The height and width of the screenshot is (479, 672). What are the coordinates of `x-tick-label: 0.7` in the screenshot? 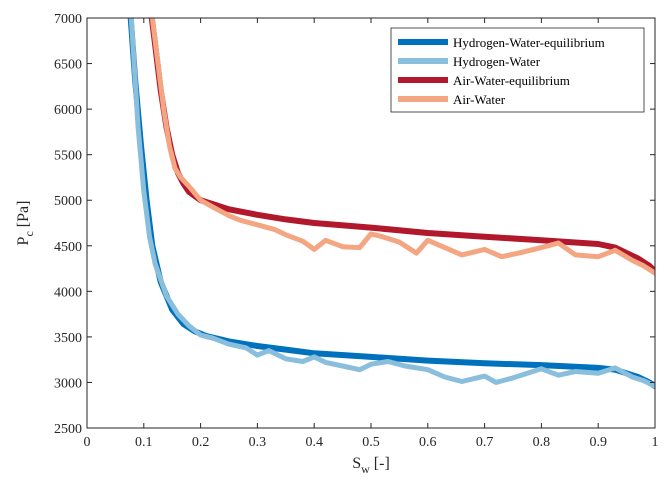 It's located at (485, 442).